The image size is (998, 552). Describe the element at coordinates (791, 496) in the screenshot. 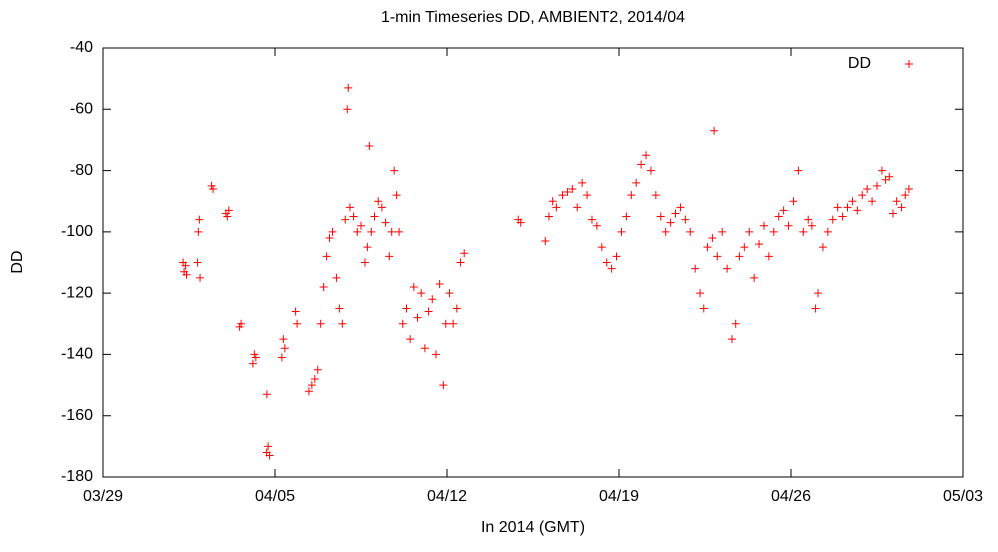

I see `x-tick-label: 04/26` at that location.